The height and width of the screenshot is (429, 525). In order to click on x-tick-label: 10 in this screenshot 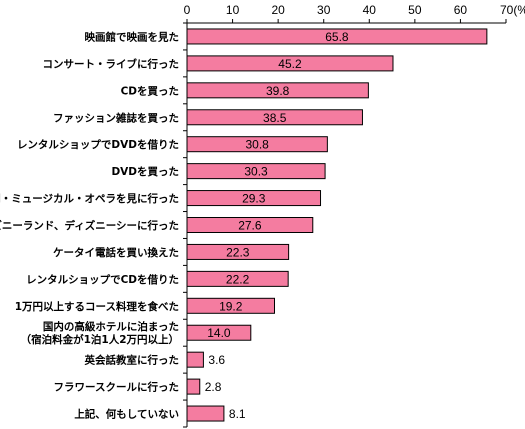, I will do `click(233, 10)`.